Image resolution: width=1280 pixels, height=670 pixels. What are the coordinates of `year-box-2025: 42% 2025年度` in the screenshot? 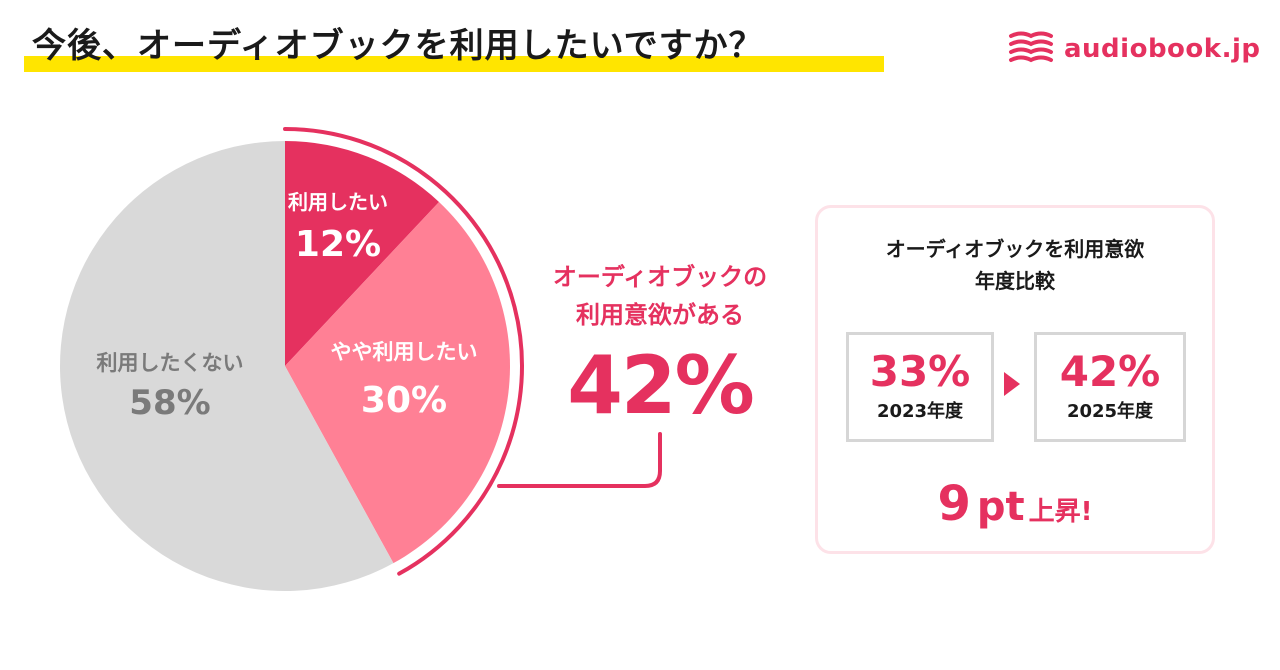 It's located at (1110, 387).